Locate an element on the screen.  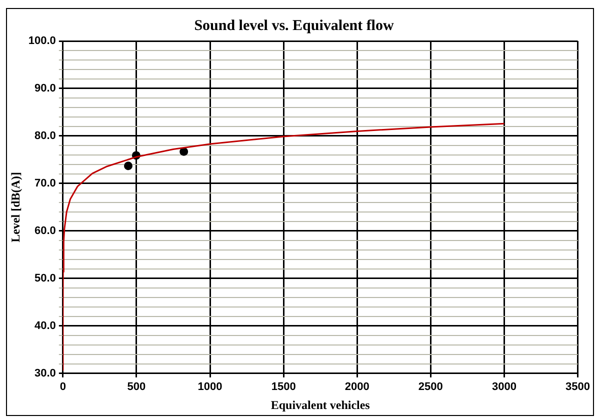
x-tick-label: 3000 is located at coordinates (504, 387).